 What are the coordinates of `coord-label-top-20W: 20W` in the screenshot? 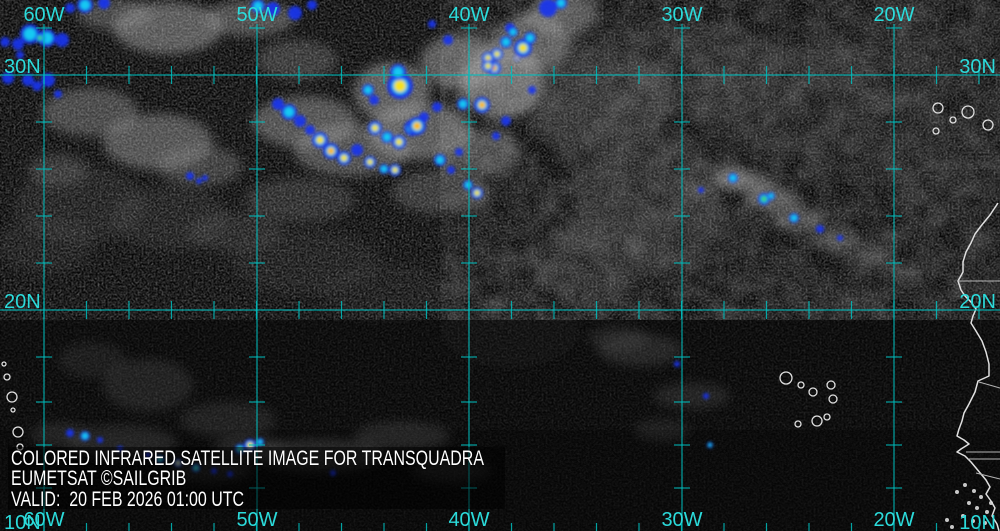 It's located at (893, 15).